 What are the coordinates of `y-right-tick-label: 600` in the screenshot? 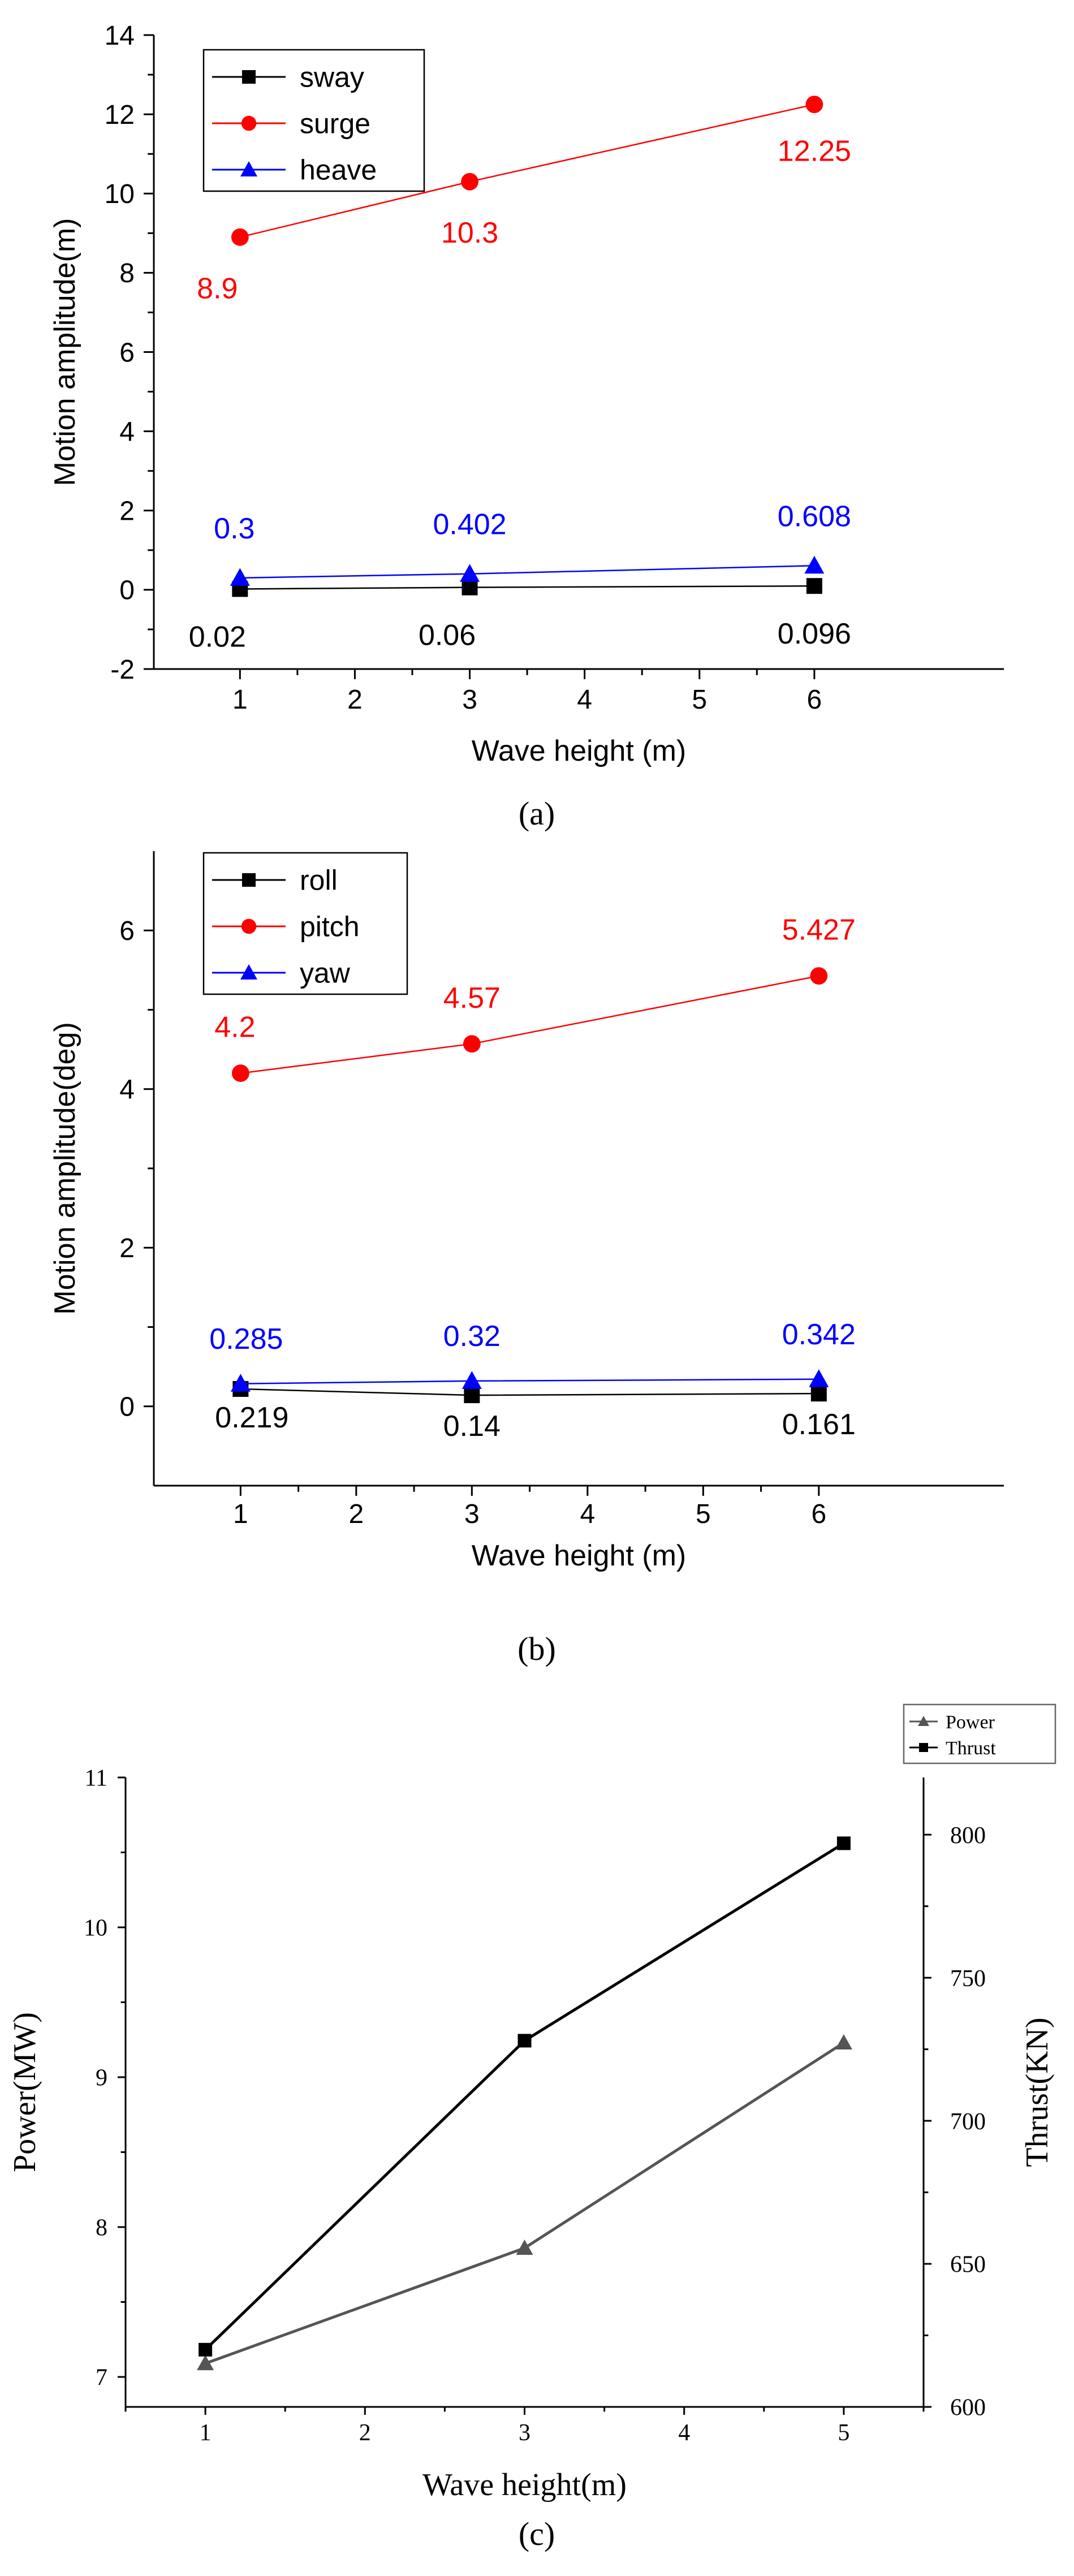 It's located at (968, 2408).